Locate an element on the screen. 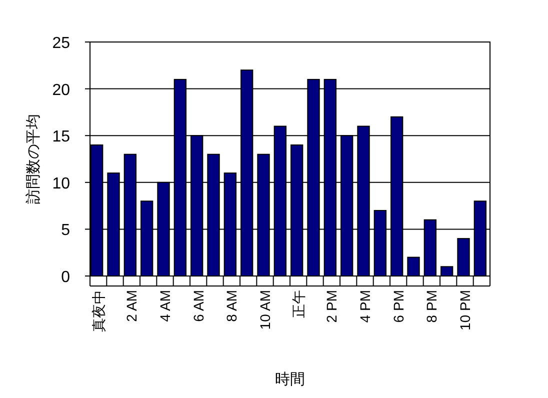  x-tick-label: 8 PM is located at coordinates (432, 306).